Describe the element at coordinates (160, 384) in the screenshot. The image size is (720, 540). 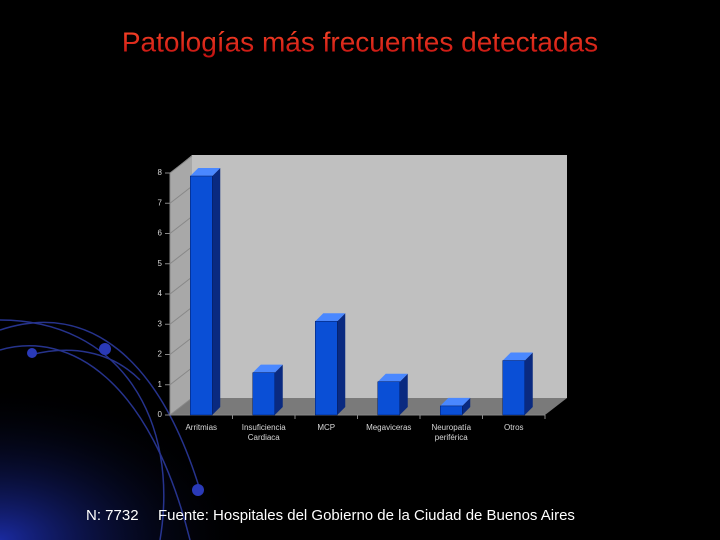
I see `y-tick-label: 1` at that location.